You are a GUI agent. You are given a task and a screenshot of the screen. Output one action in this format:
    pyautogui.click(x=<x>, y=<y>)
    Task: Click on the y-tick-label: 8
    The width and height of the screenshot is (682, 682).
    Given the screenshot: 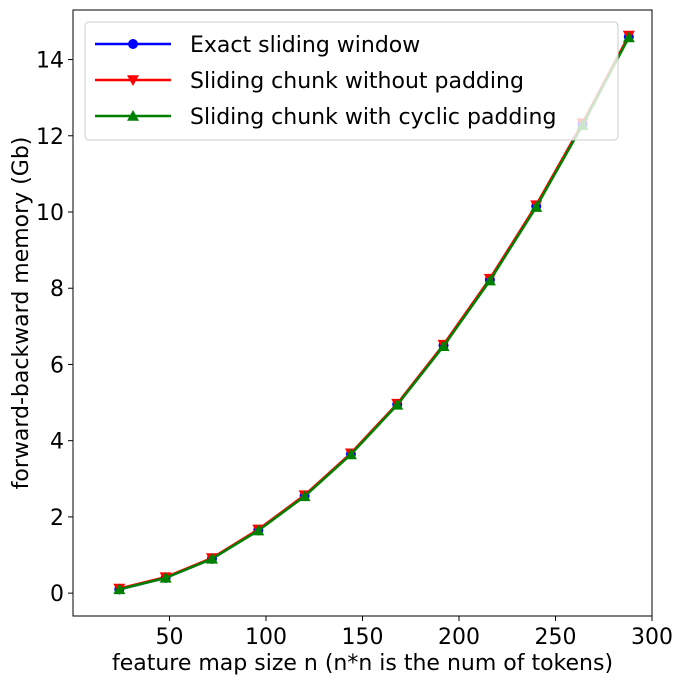 What is the action you would take?
    pyautogui.click(x=57, y=289)
    